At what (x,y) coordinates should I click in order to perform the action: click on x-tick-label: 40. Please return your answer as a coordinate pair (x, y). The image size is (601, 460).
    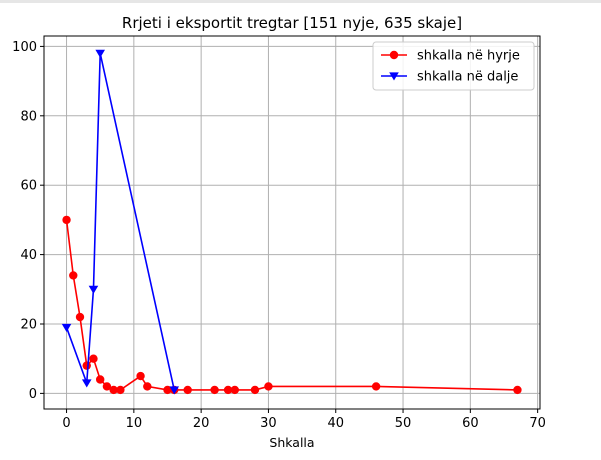
    Looking at the image, I should click on (335, 423).